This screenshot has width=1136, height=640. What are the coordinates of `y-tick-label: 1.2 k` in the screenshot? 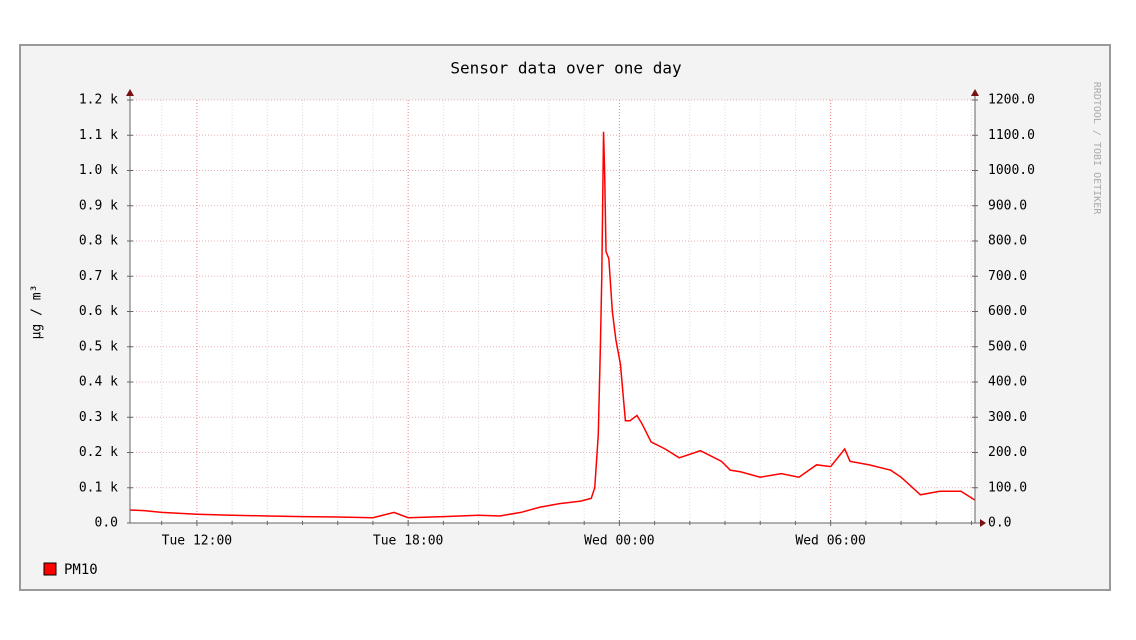 It's located at (98, 100).